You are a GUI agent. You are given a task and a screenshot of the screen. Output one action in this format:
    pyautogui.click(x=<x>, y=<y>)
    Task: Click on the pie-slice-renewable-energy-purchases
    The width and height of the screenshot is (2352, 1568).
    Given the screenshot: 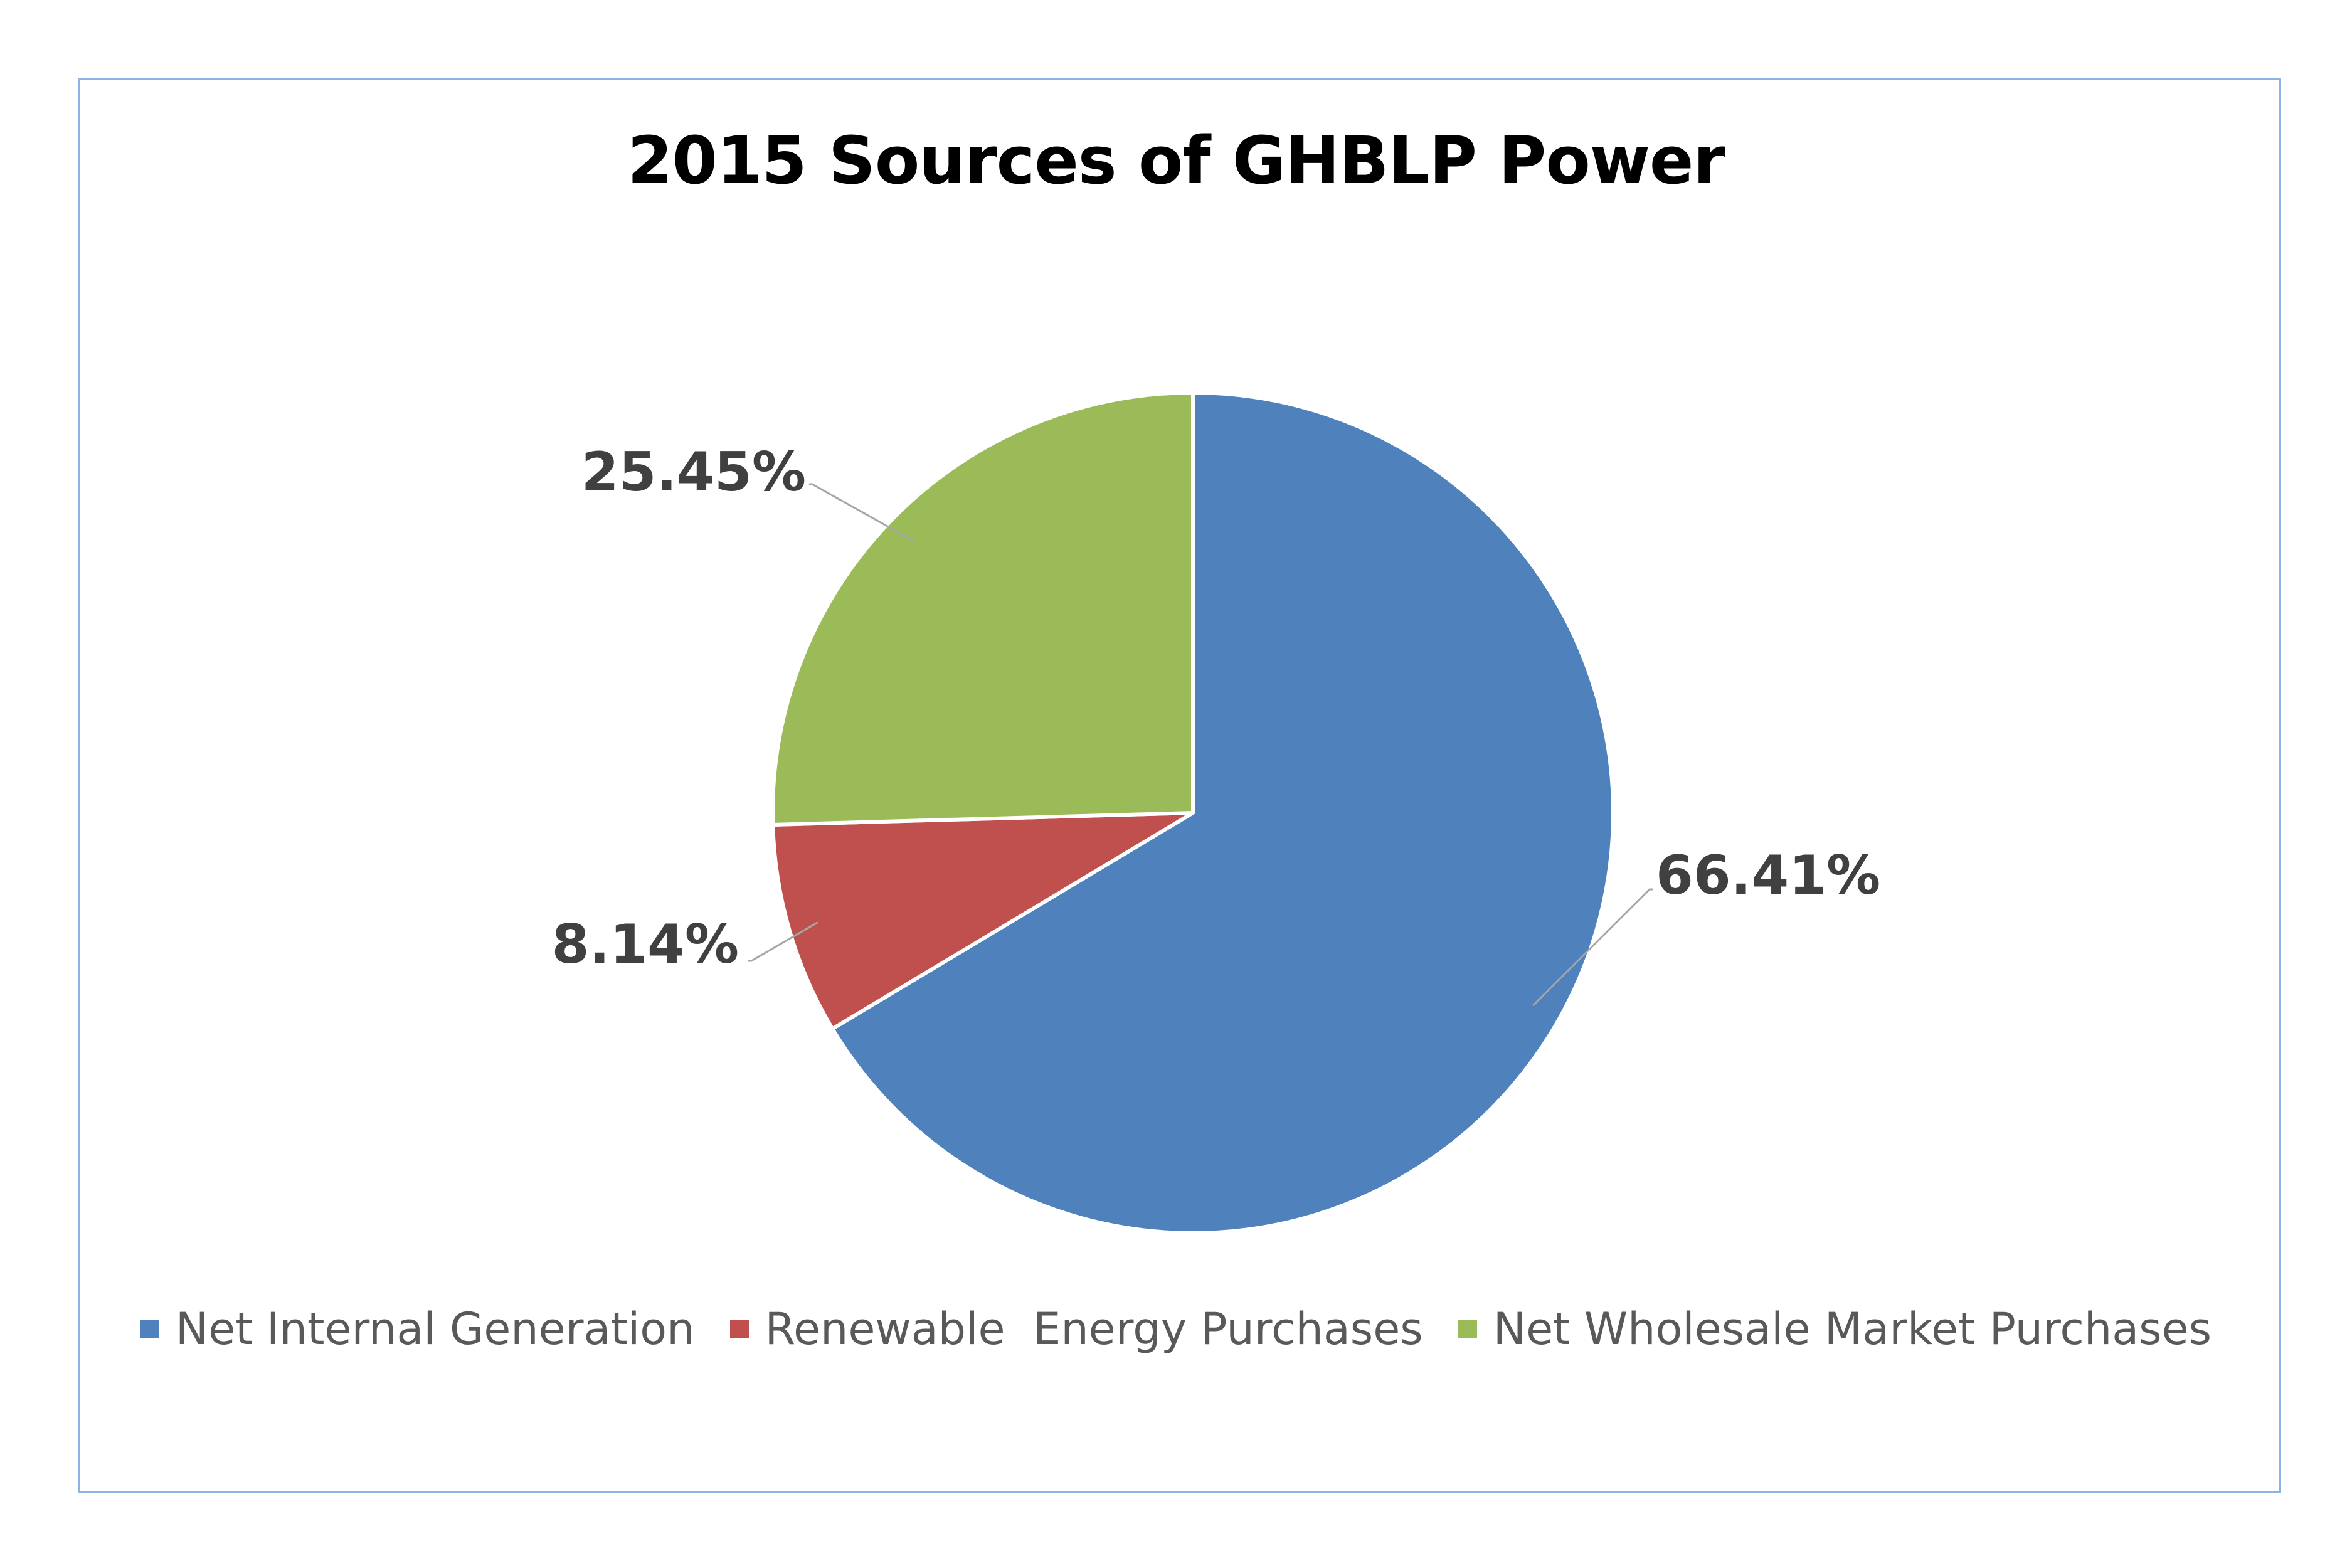 What is the action you would take?
    pyautogui.click(x=983, y=921)
    